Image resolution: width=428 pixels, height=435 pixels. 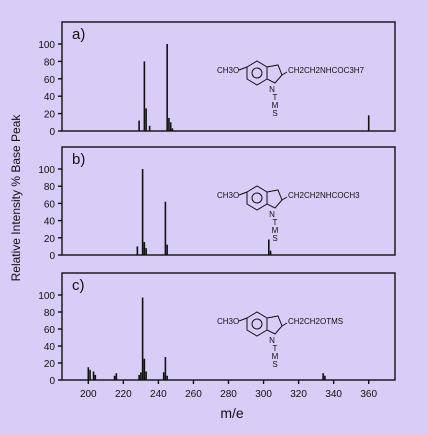 What do you see at coordinates (228, 394) in the screenshot?
I see `x-tick-label: 280` at bounding box center [228, 394].